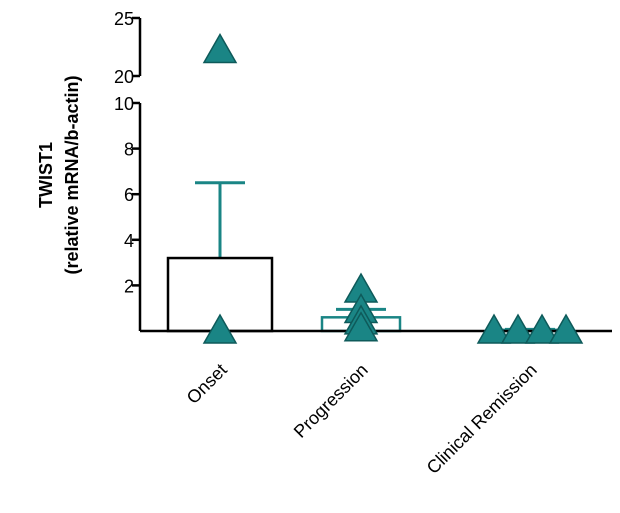  I want to click on x-tick-label: Clinical Remission, so click(482, 419).